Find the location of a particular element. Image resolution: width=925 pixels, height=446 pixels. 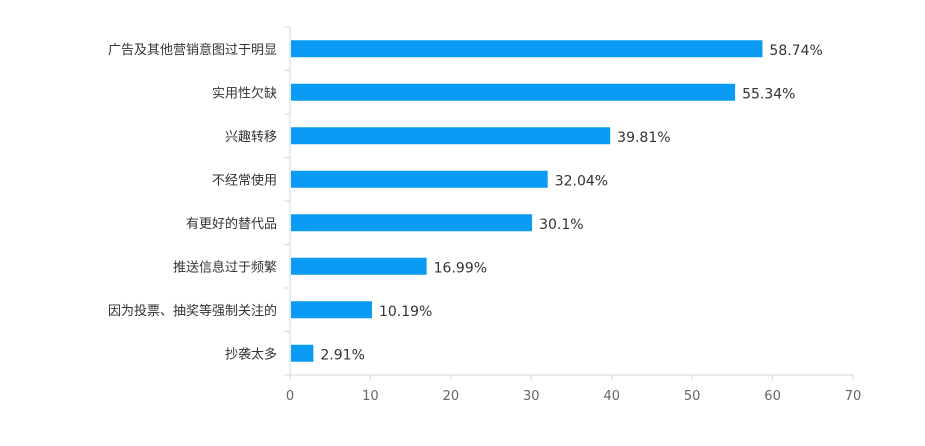

data-label: 39.81% is located at coordinates (643, 138).